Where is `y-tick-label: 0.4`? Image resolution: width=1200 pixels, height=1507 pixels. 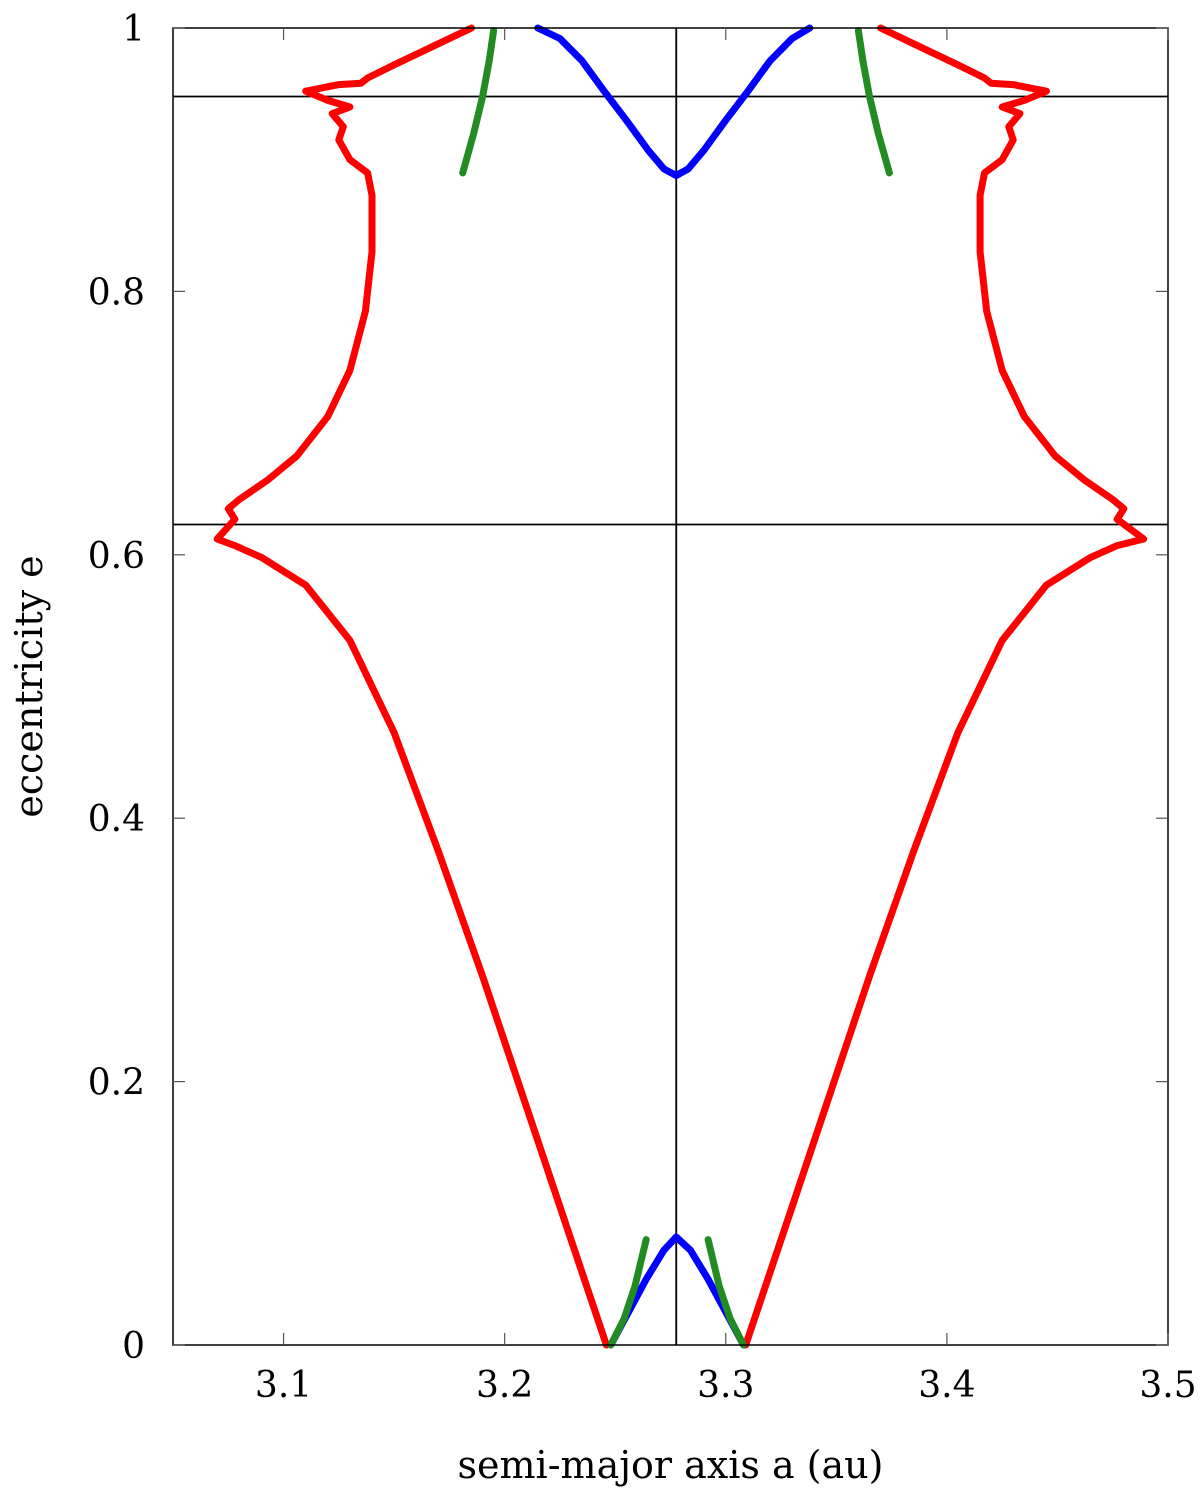
y-tick-label: 0.4 is located at coordinates (116, 819).